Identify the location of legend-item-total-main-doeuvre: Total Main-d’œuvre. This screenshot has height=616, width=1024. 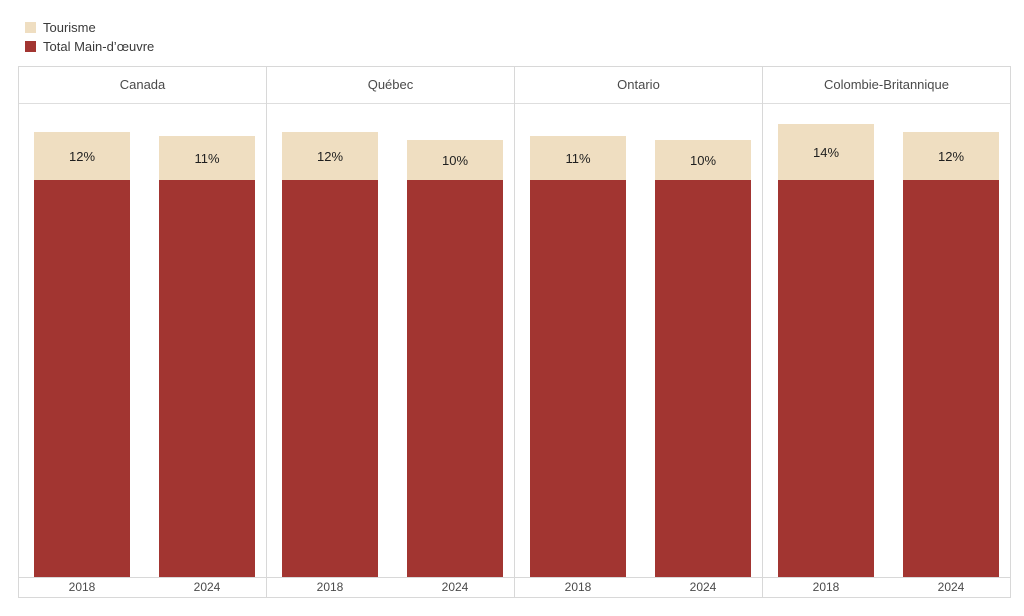
(89, 46).